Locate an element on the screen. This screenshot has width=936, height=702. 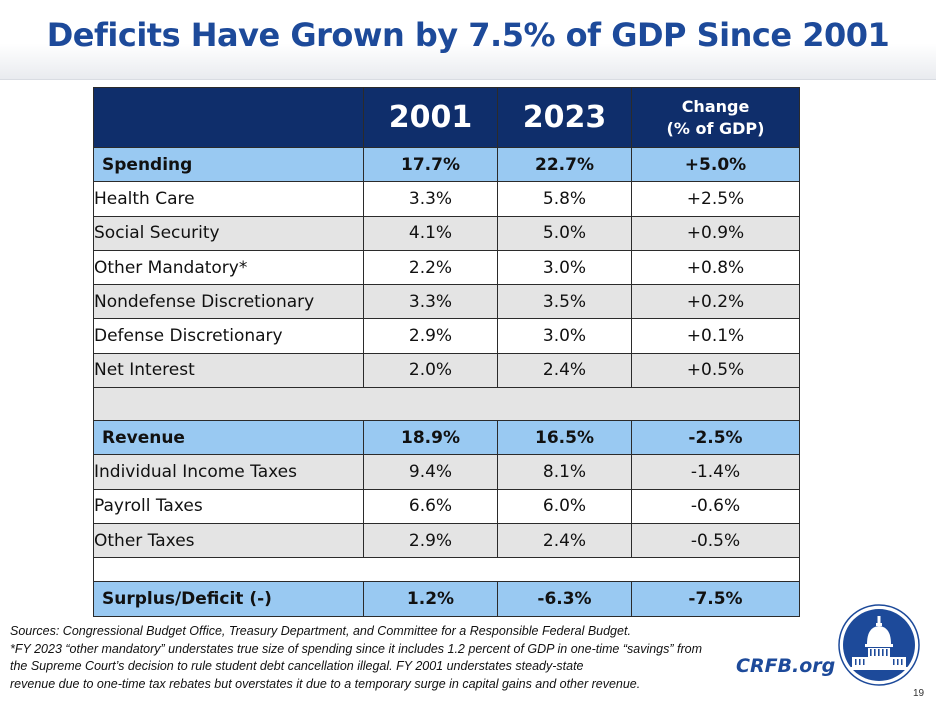
value-change: -0.5% is located at coordinates (715, 540).